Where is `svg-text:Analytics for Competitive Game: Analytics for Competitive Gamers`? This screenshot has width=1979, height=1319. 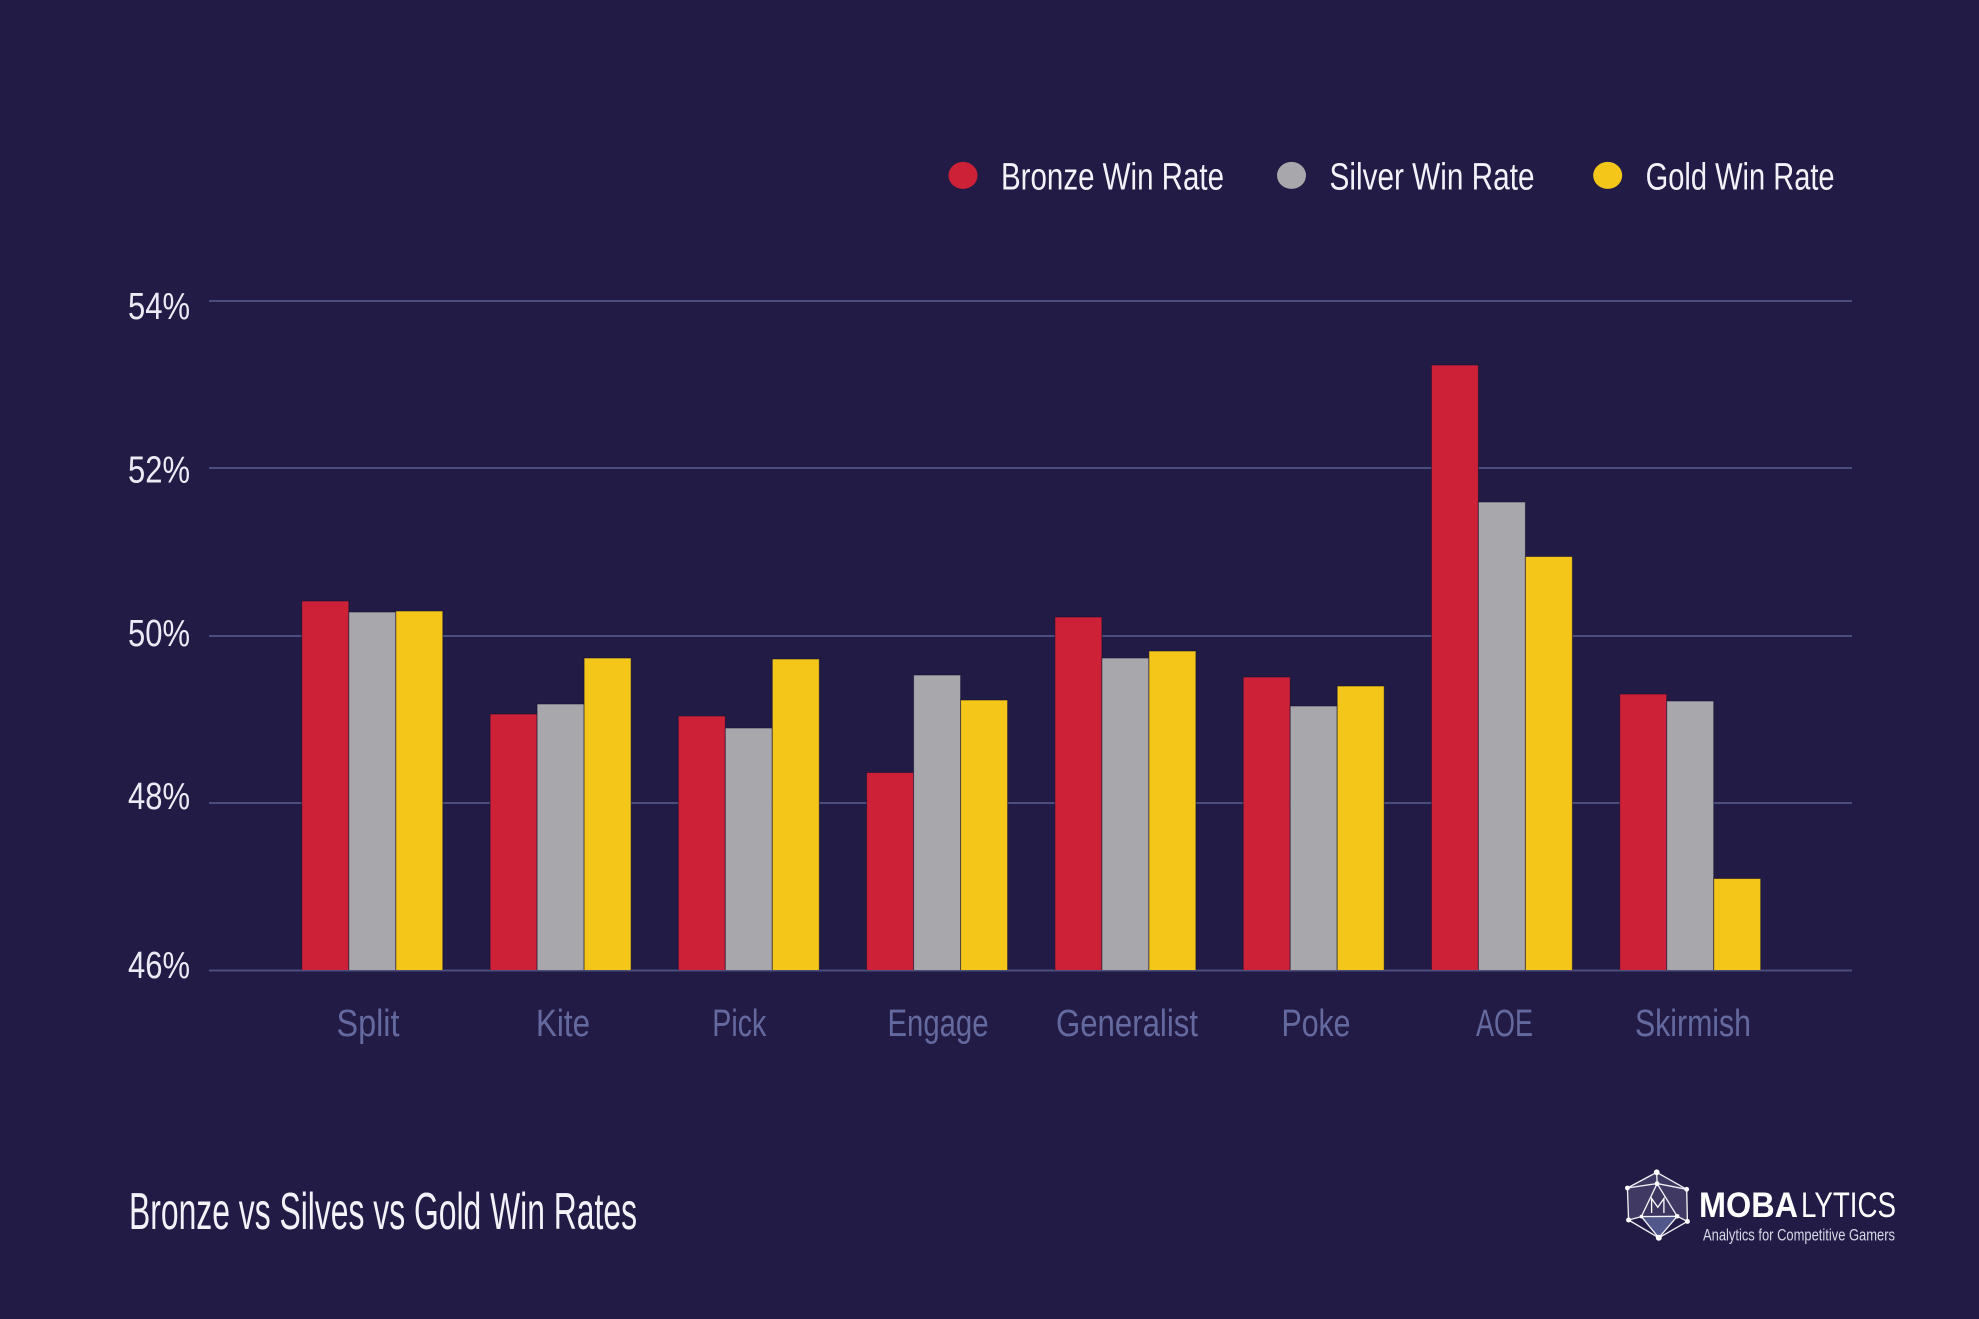 svg-text:Analytics for Competitive Game: Analytics for Competitive Gamers is located at coordinates (1799, 1235).